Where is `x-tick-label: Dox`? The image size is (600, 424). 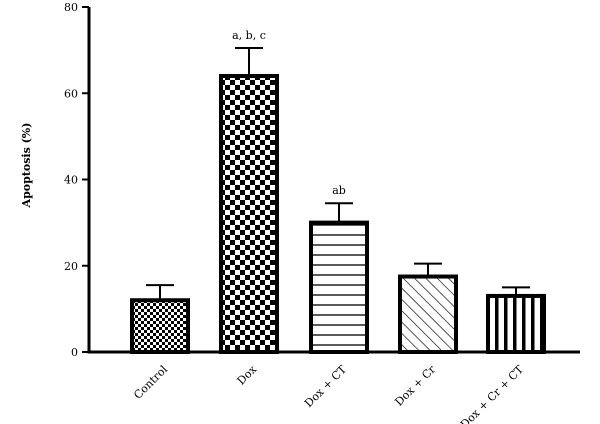 x-tick-label: Dox is located at coordinates (247, 374).